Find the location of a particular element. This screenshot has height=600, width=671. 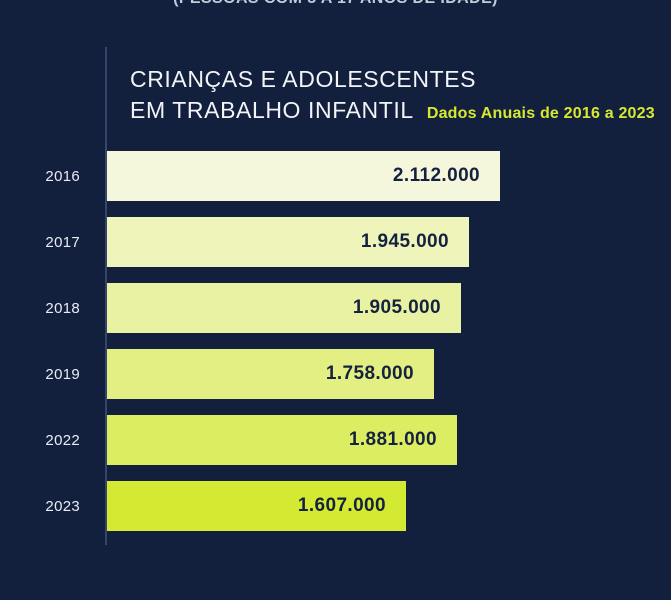

chart-title-line-1: CRIANÇAS E ADOLESCENTES is located at coordinates (303, 79).